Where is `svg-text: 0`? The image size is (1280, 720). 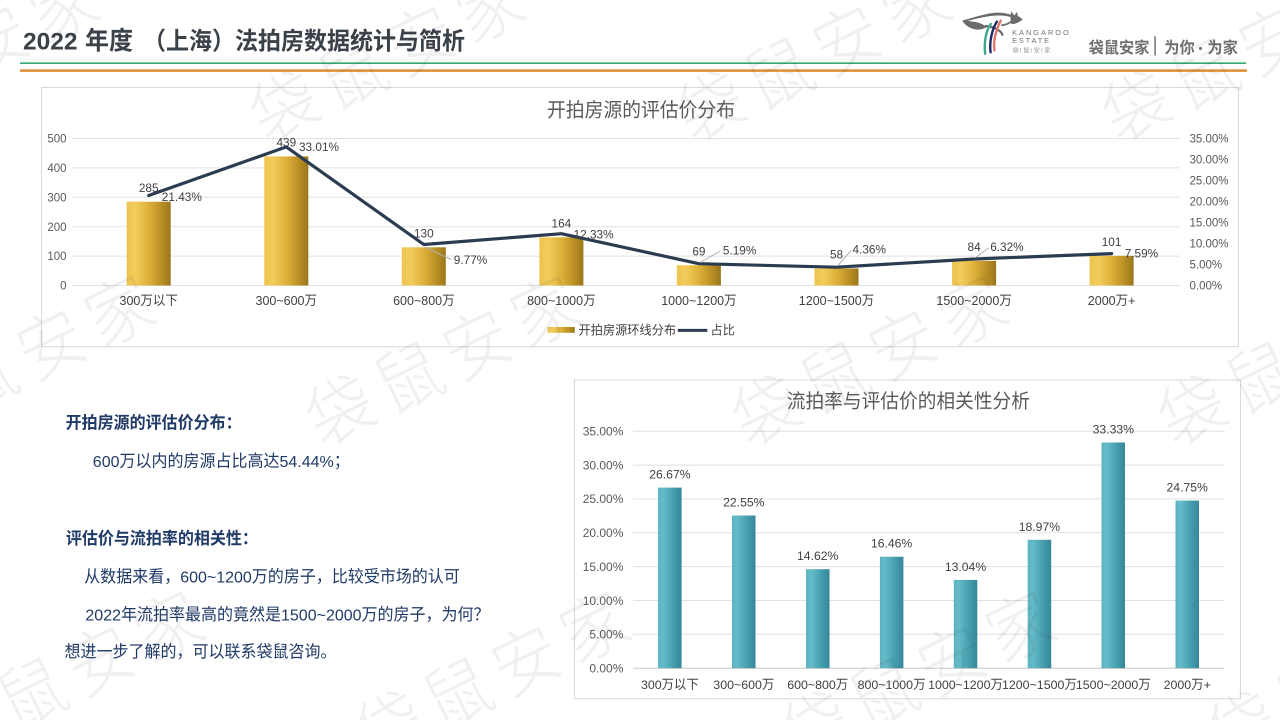
svg-text: 0 is located at coordinates (63, 287).